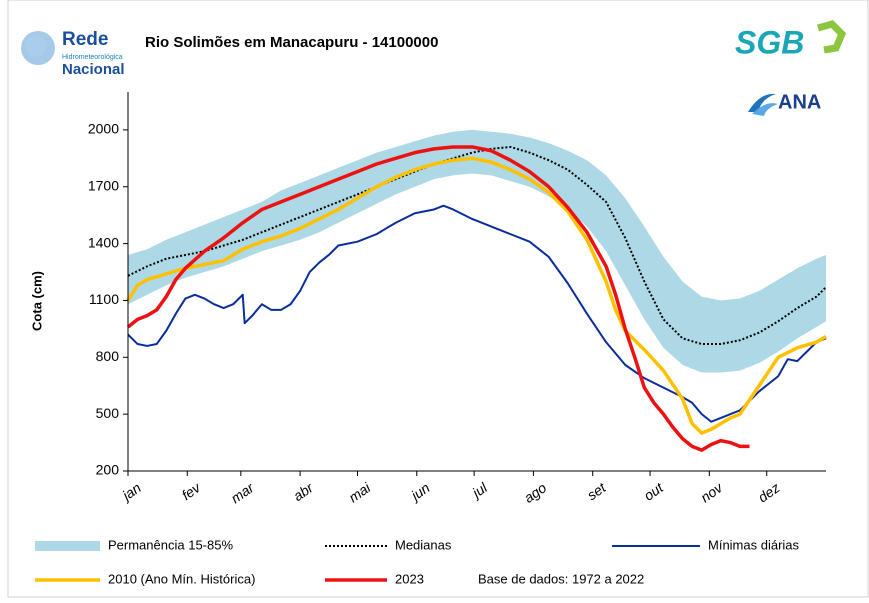 Image resolution: width=869 pixels, height=603 pixels. I want to click on logo-text: ANA, so click(799, 102).